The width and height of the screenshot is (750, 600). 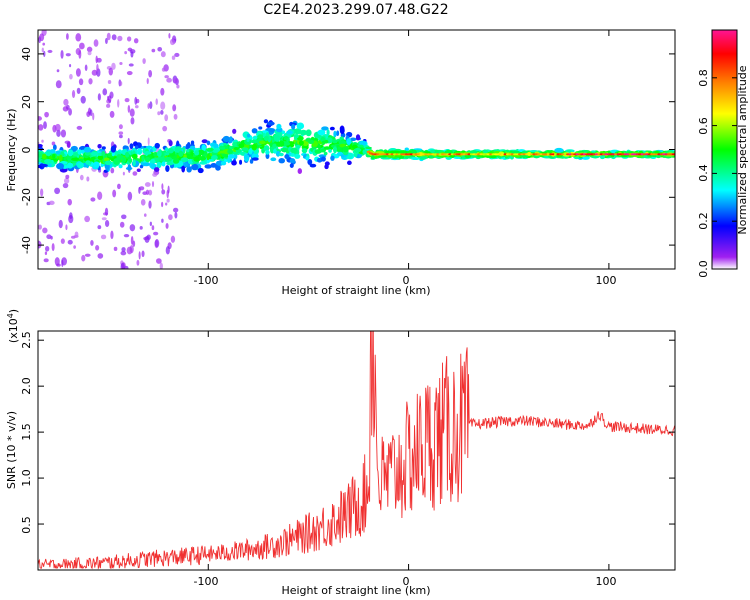 I want to click on colorbar-ticks, so click(x=724, y=173).